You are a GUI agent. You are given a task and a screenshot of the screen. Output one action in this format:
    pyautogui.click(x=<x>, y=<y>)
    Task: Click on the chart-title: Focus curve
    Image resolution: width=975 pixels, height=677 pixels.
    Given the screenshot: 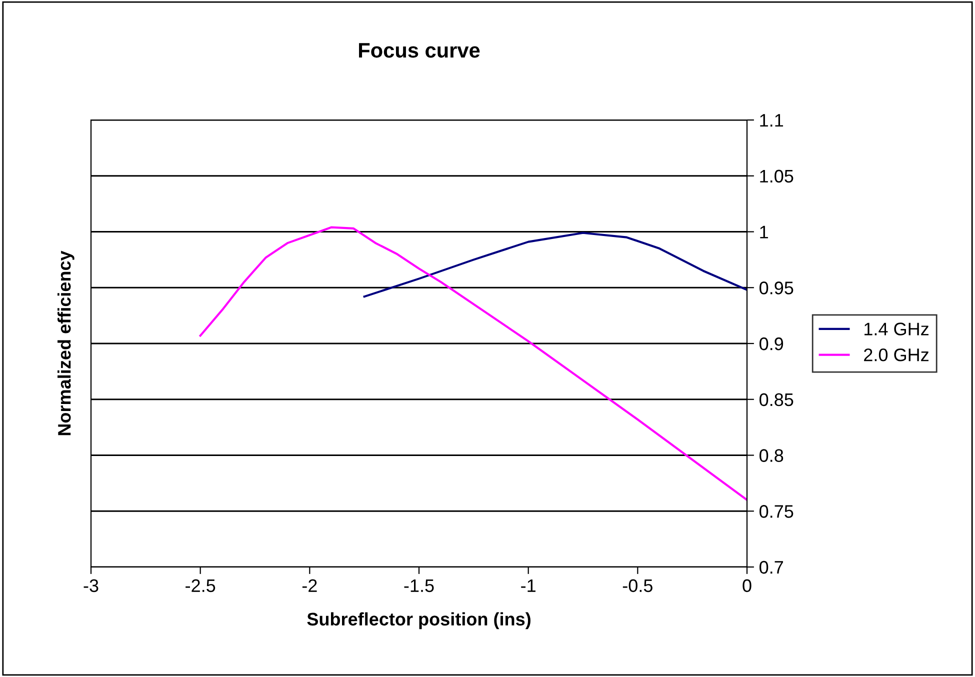 What is the action you would take?
    pyautogui.click(x=419, y=50)
    